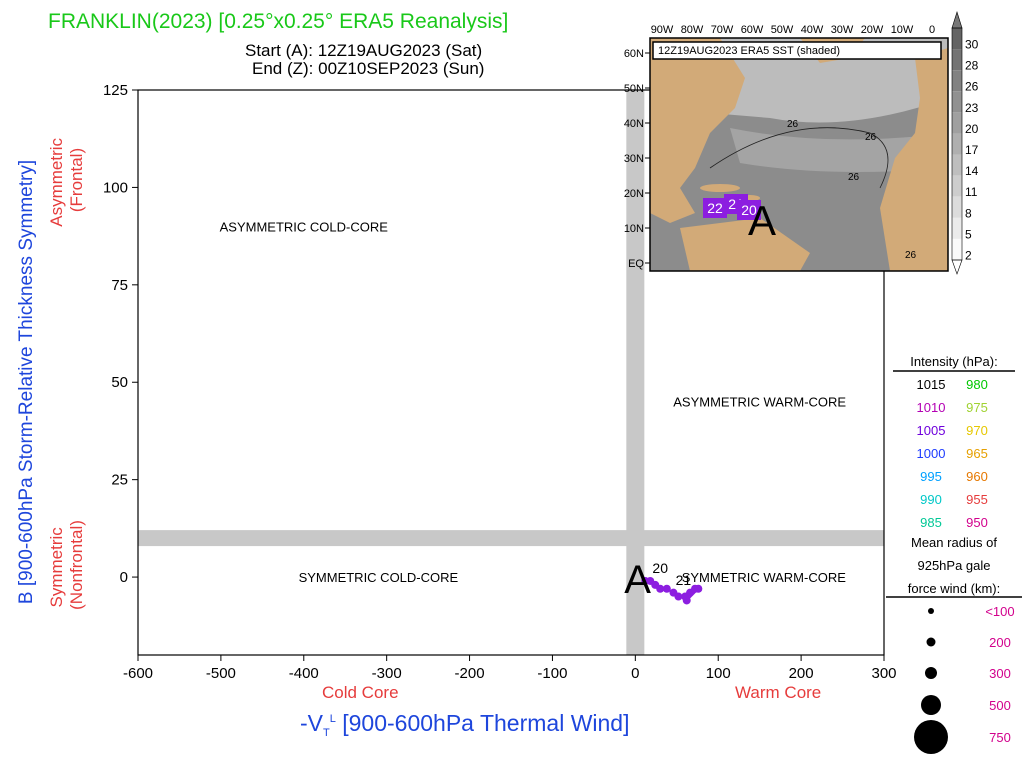 Image resolution: width=1024 pixels, height=773 pixels. Describe the element at coordinates (957, 267) in the screenshot. I see `colorbar-bottom-arrow` at that location.